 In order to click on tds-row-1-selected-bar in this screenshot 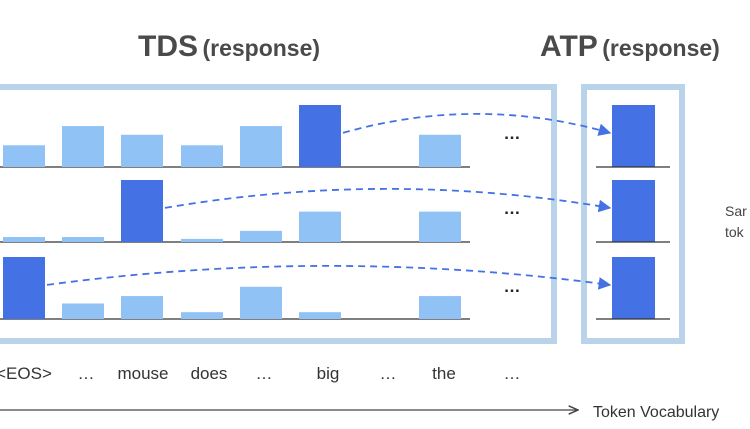, I will do `click(320, 136)`.